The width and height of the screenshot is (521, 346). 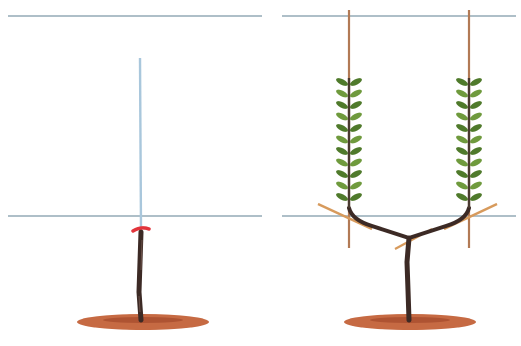 I want to click on trunk-right, so click(x=408, y=279).